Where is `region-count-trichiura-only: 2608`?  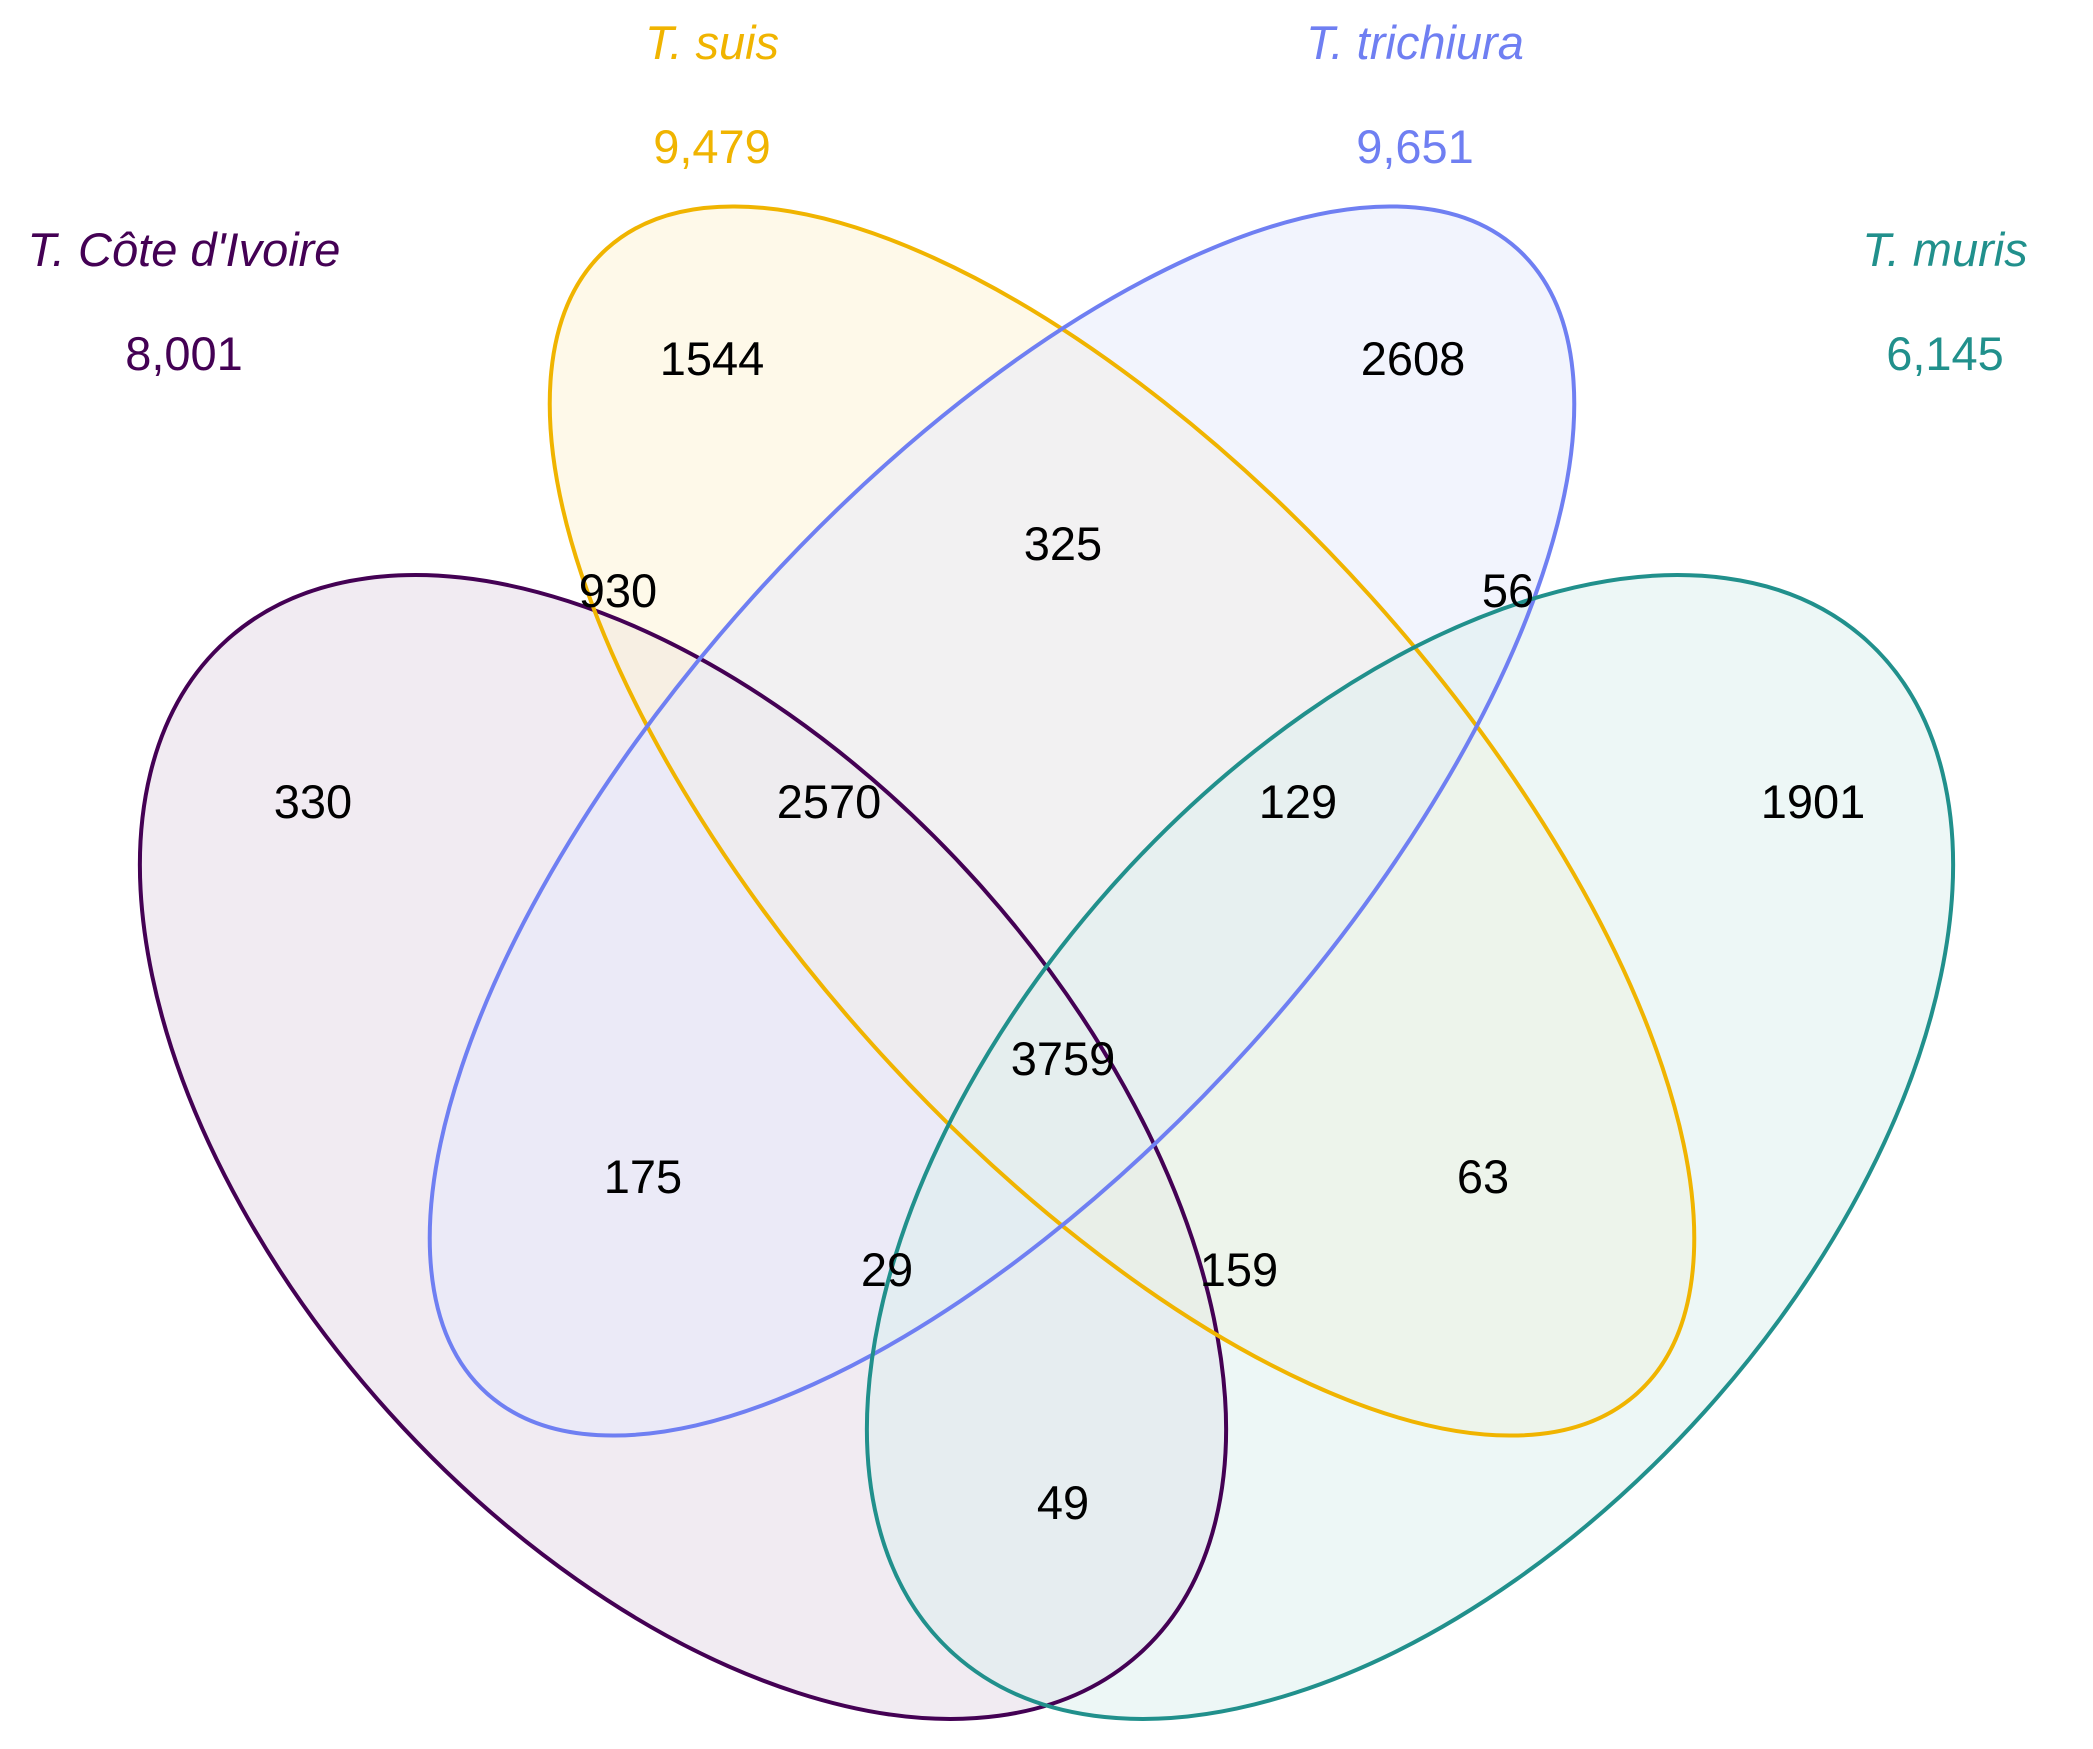
region-count-trichiura-only: 2608 is located at coordinates (1413, 358).